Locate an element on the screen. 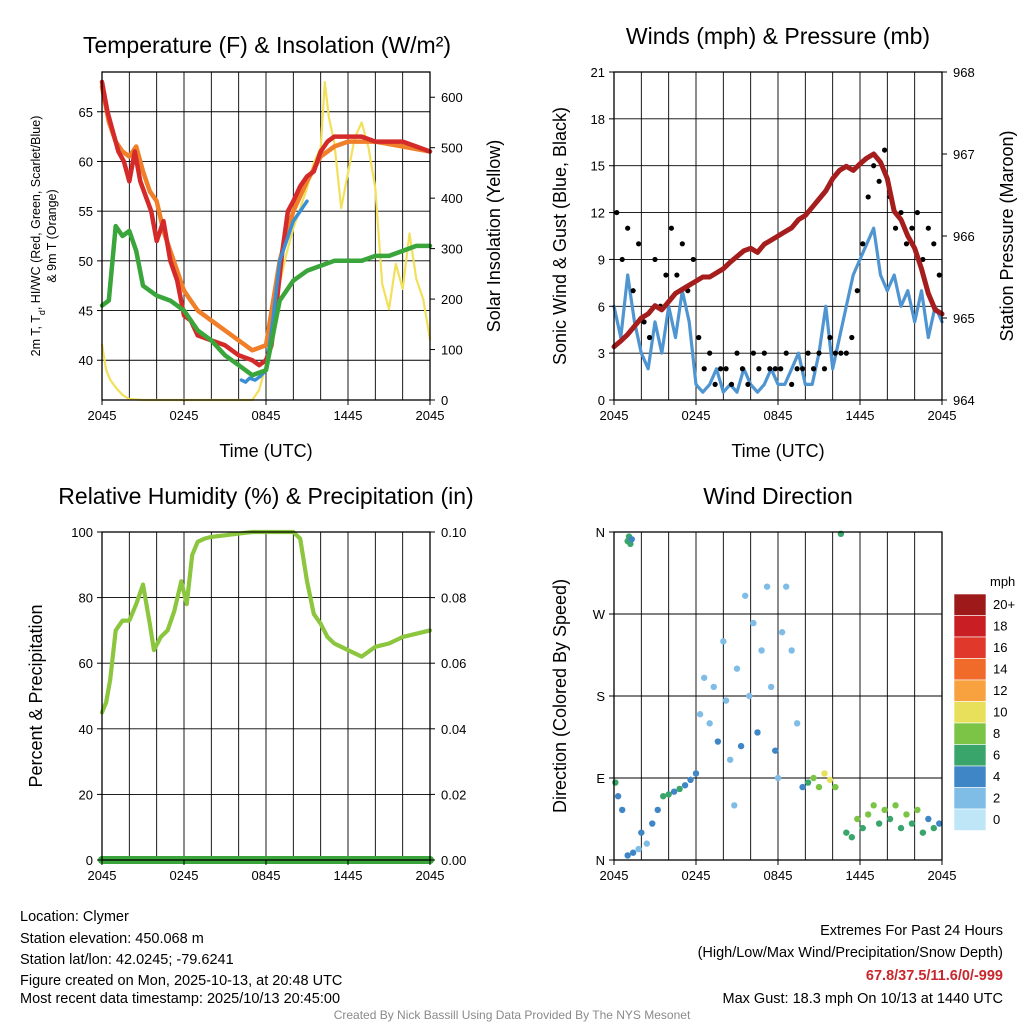 This screenshot has width=1024, height=1024. info-location: Location: Clymer is located at coordinates (74, 917).